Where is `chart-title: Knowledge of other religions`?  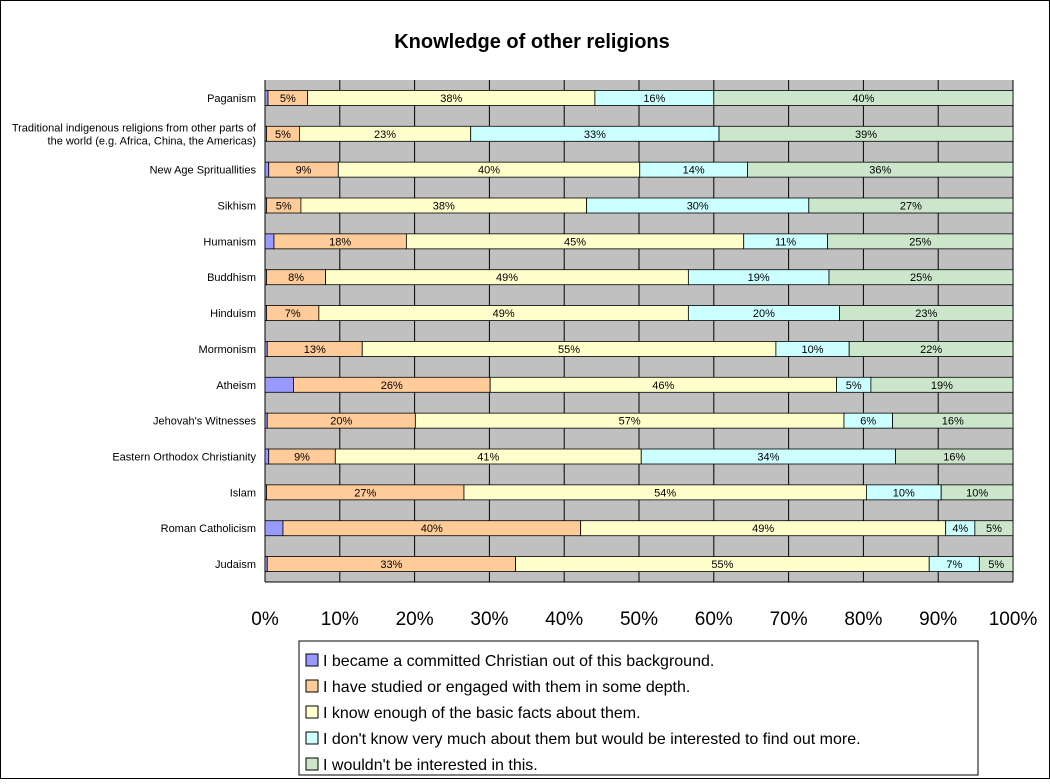
chart-title: Knowledge of other religions is located at coordinates (532, 42).